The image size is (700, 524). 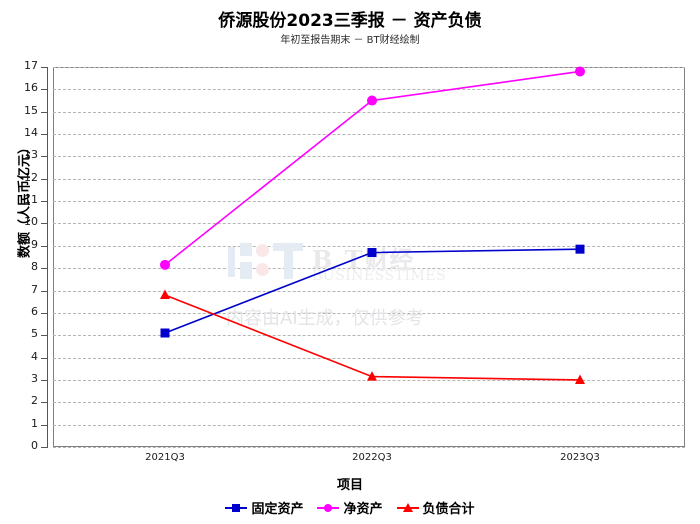 I want to click on legend-item: 净资产, so click(x=350, y=507).